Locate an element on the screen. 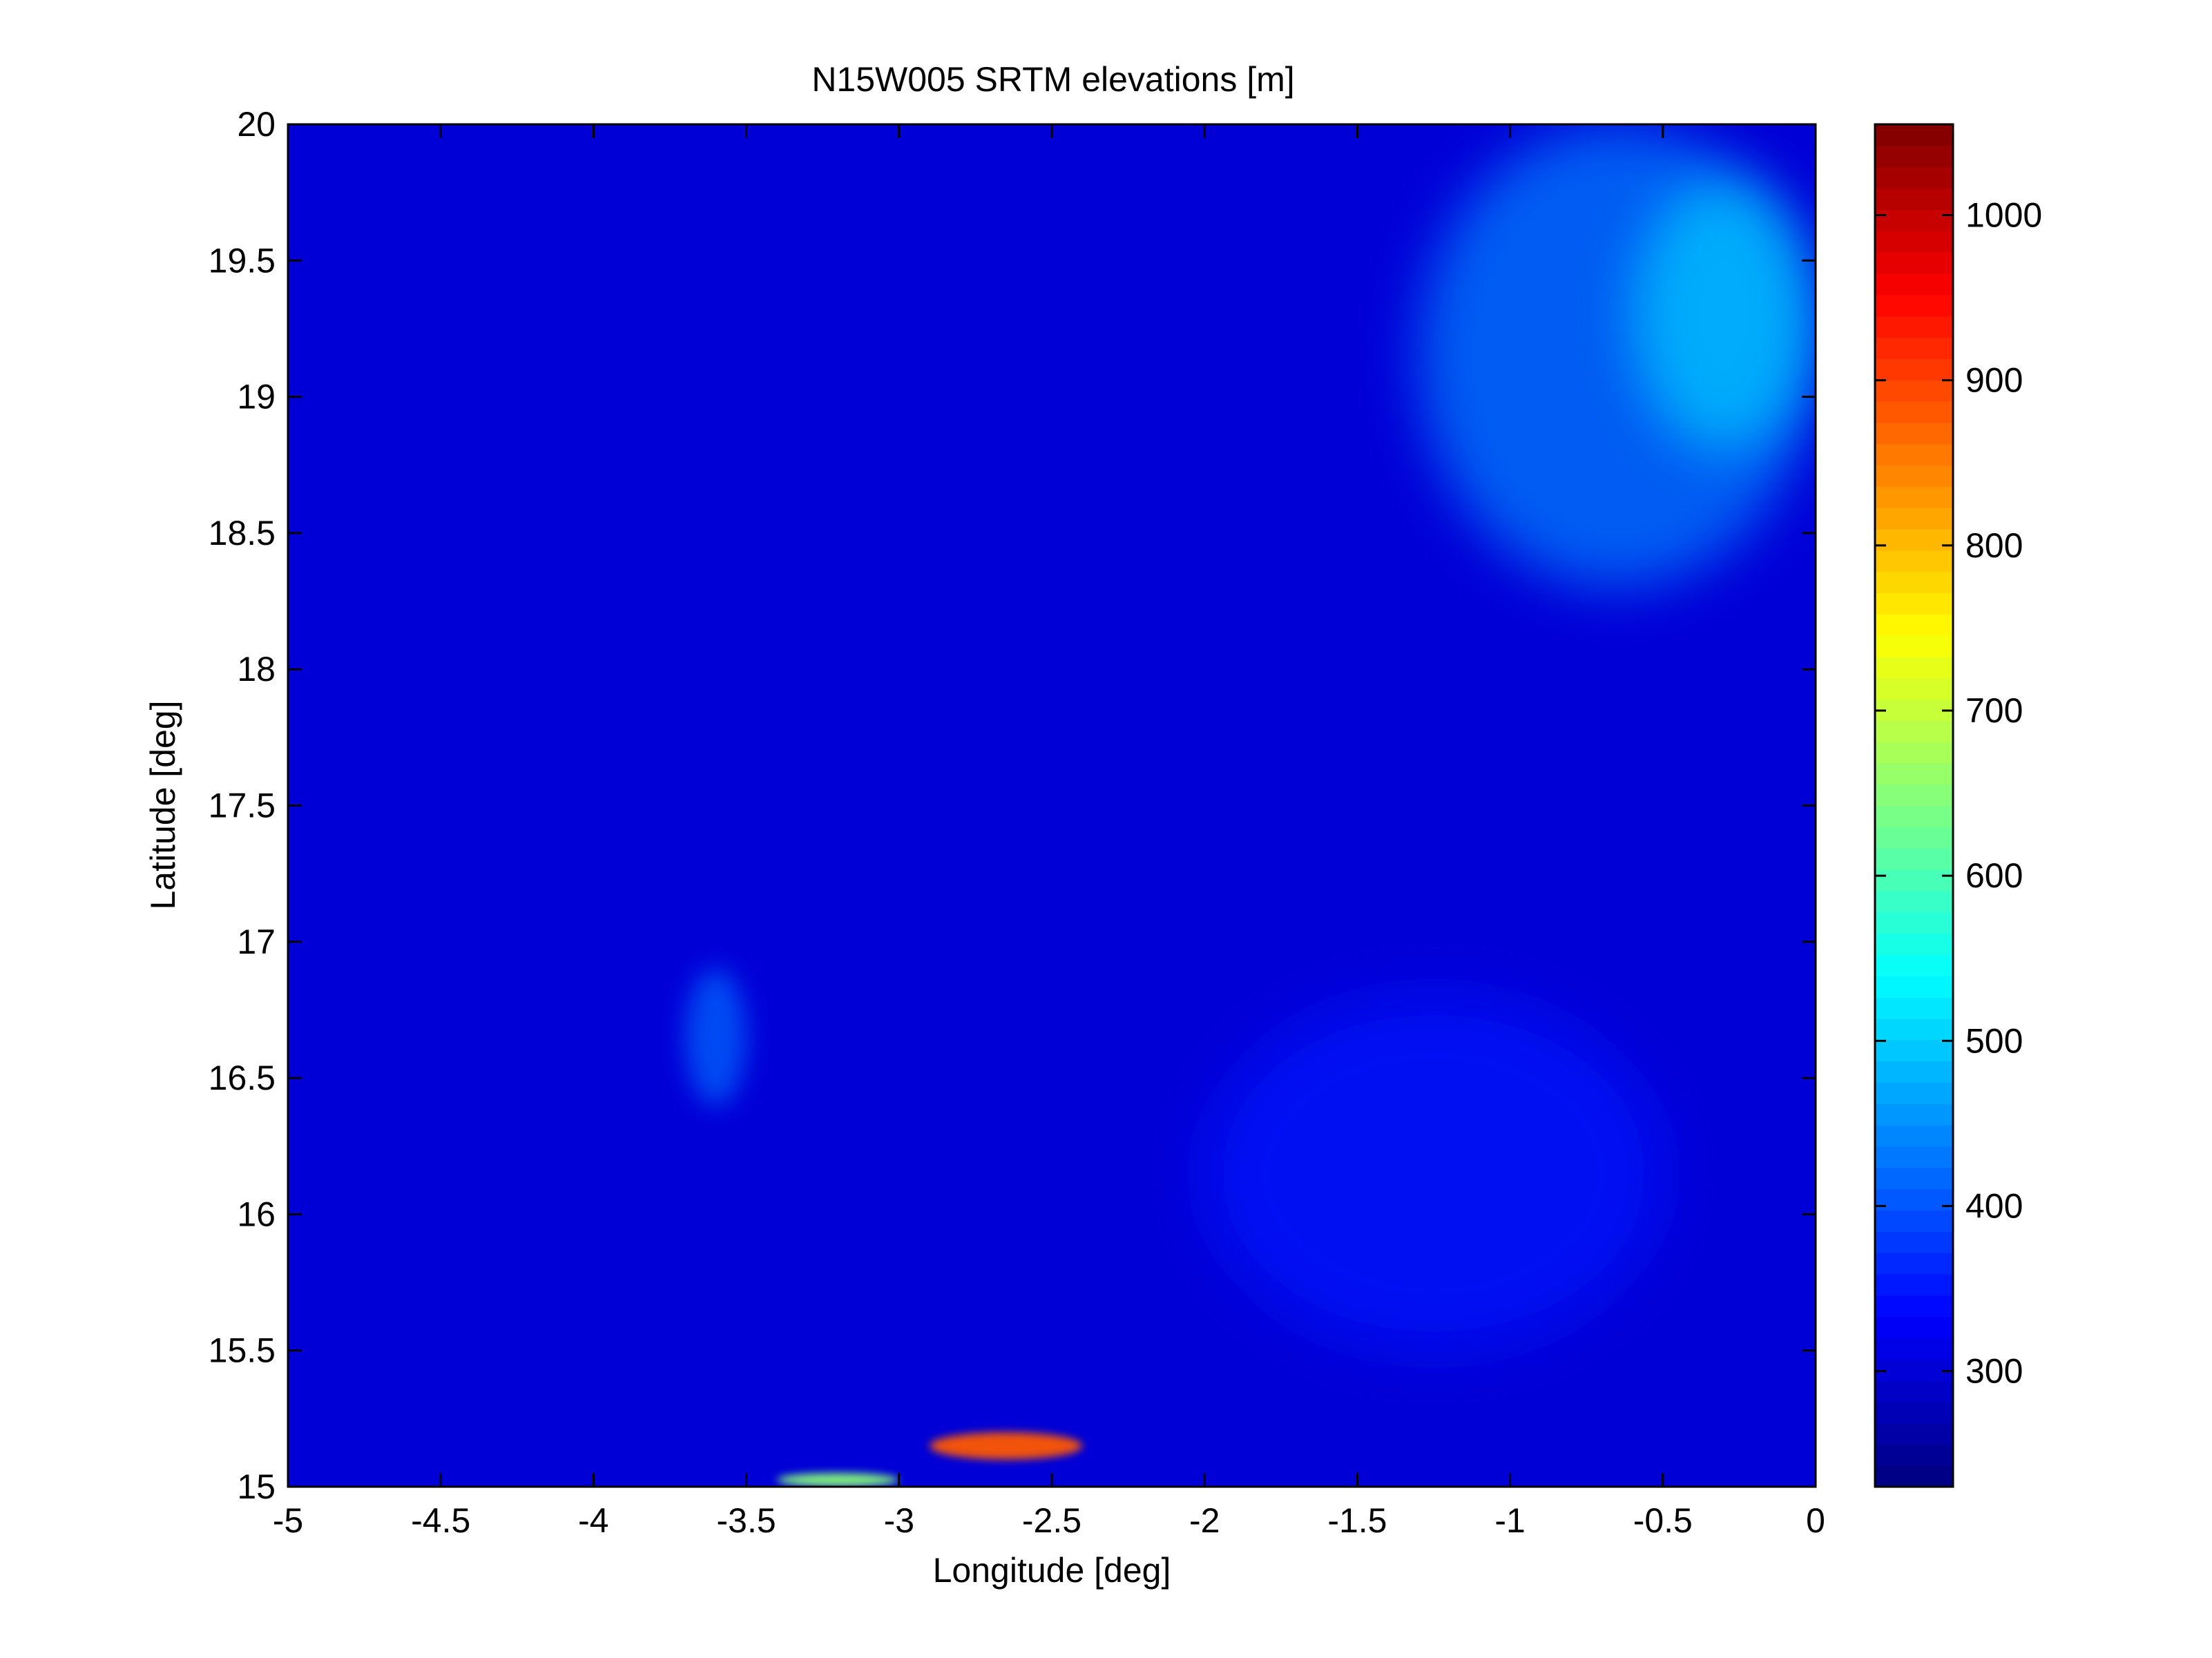 The height and width of the screenshot is (1658, 2212). colorbar-tick-label: 800 is located at coordinates (1994, 545).